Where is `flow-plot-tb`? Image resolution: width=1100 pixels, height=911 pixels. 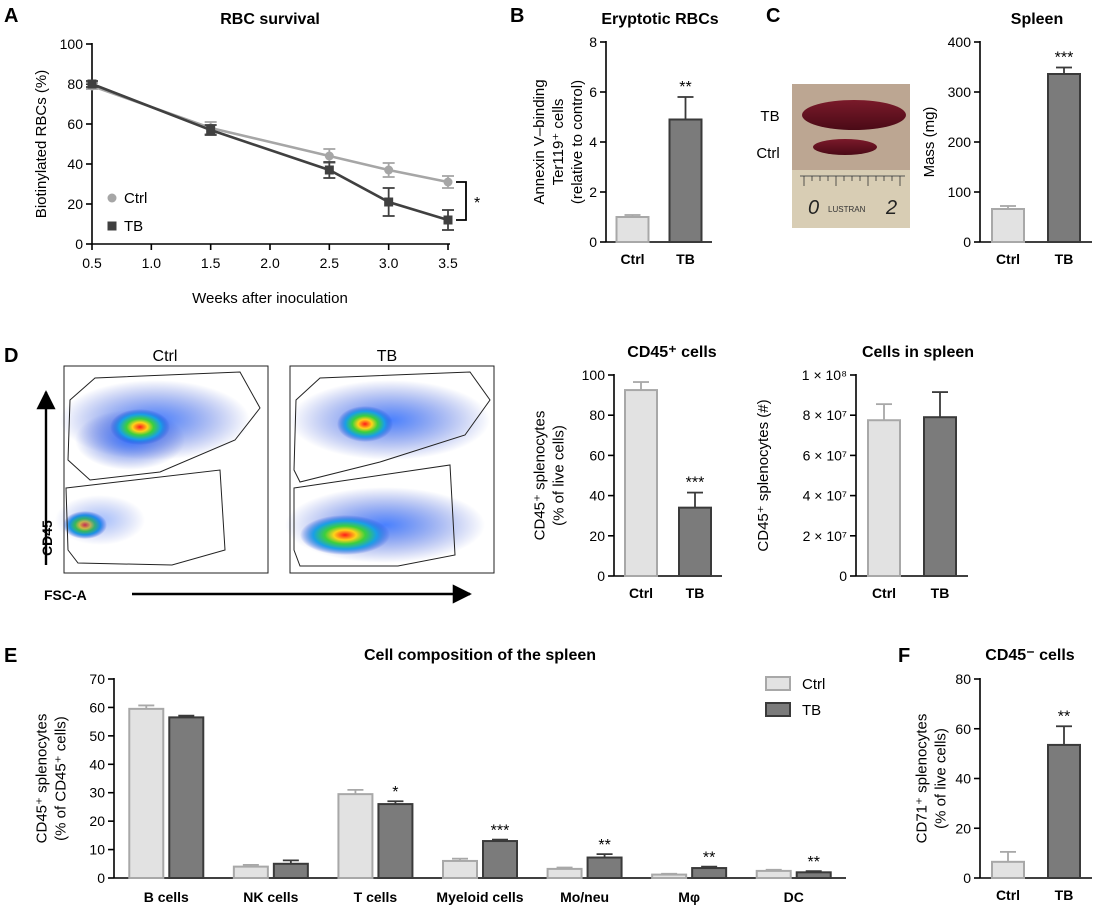
flow-plot-tb is located at coordinates (390, 469).